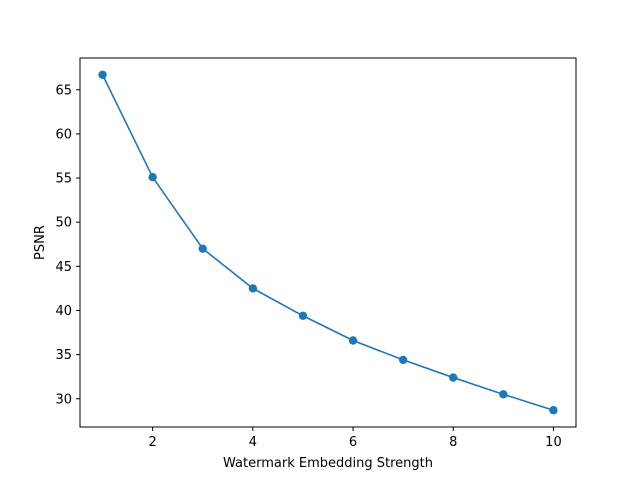 The image size is (640, 480). Describe the element at coordinates (253, 442) in the screenshot. I see `x-tick-label: 4` at that location.